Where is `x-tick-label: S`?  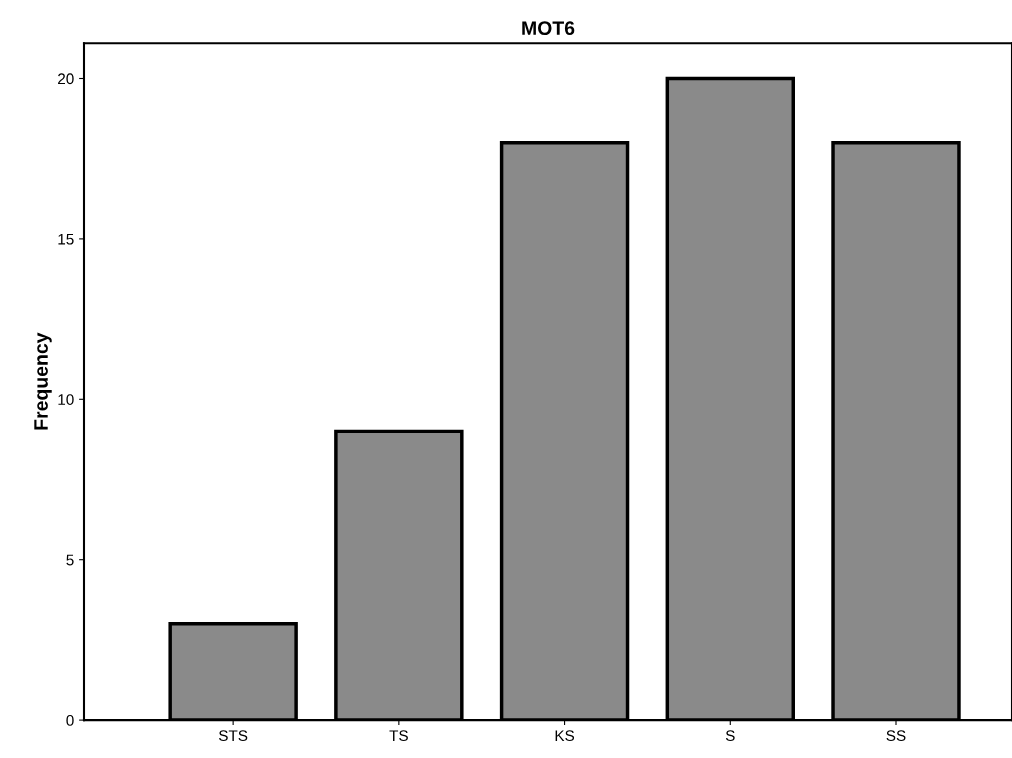 x-tick-label: S is located at coordinates (730, 736).